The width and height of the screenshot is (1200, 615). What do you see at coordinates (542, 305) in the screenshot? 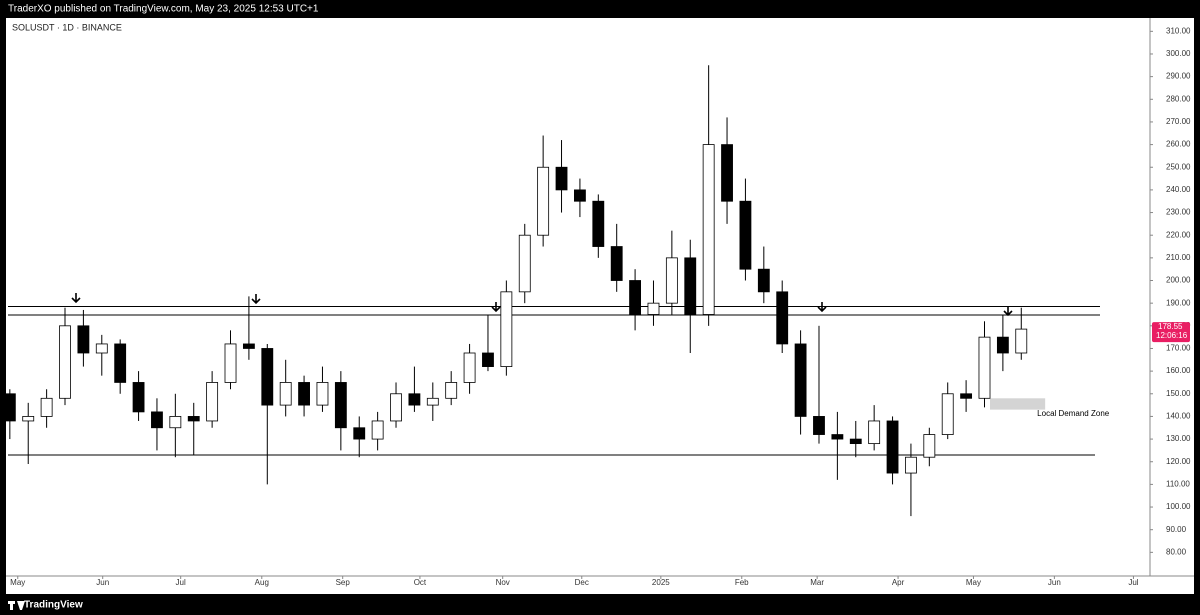
I see `arrows` at bounding box center [542, 305].